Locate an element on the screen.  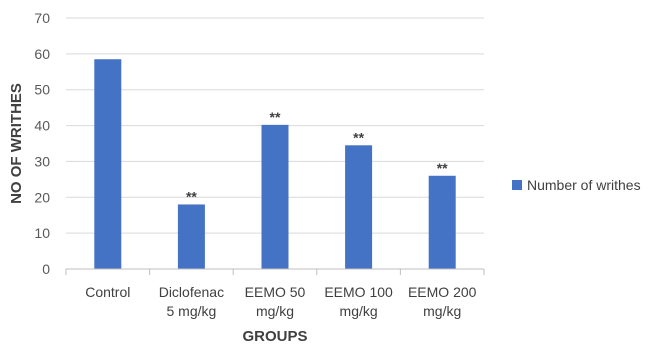
data-annotations: ** ** ** ** is located at coordinates (317, 157).